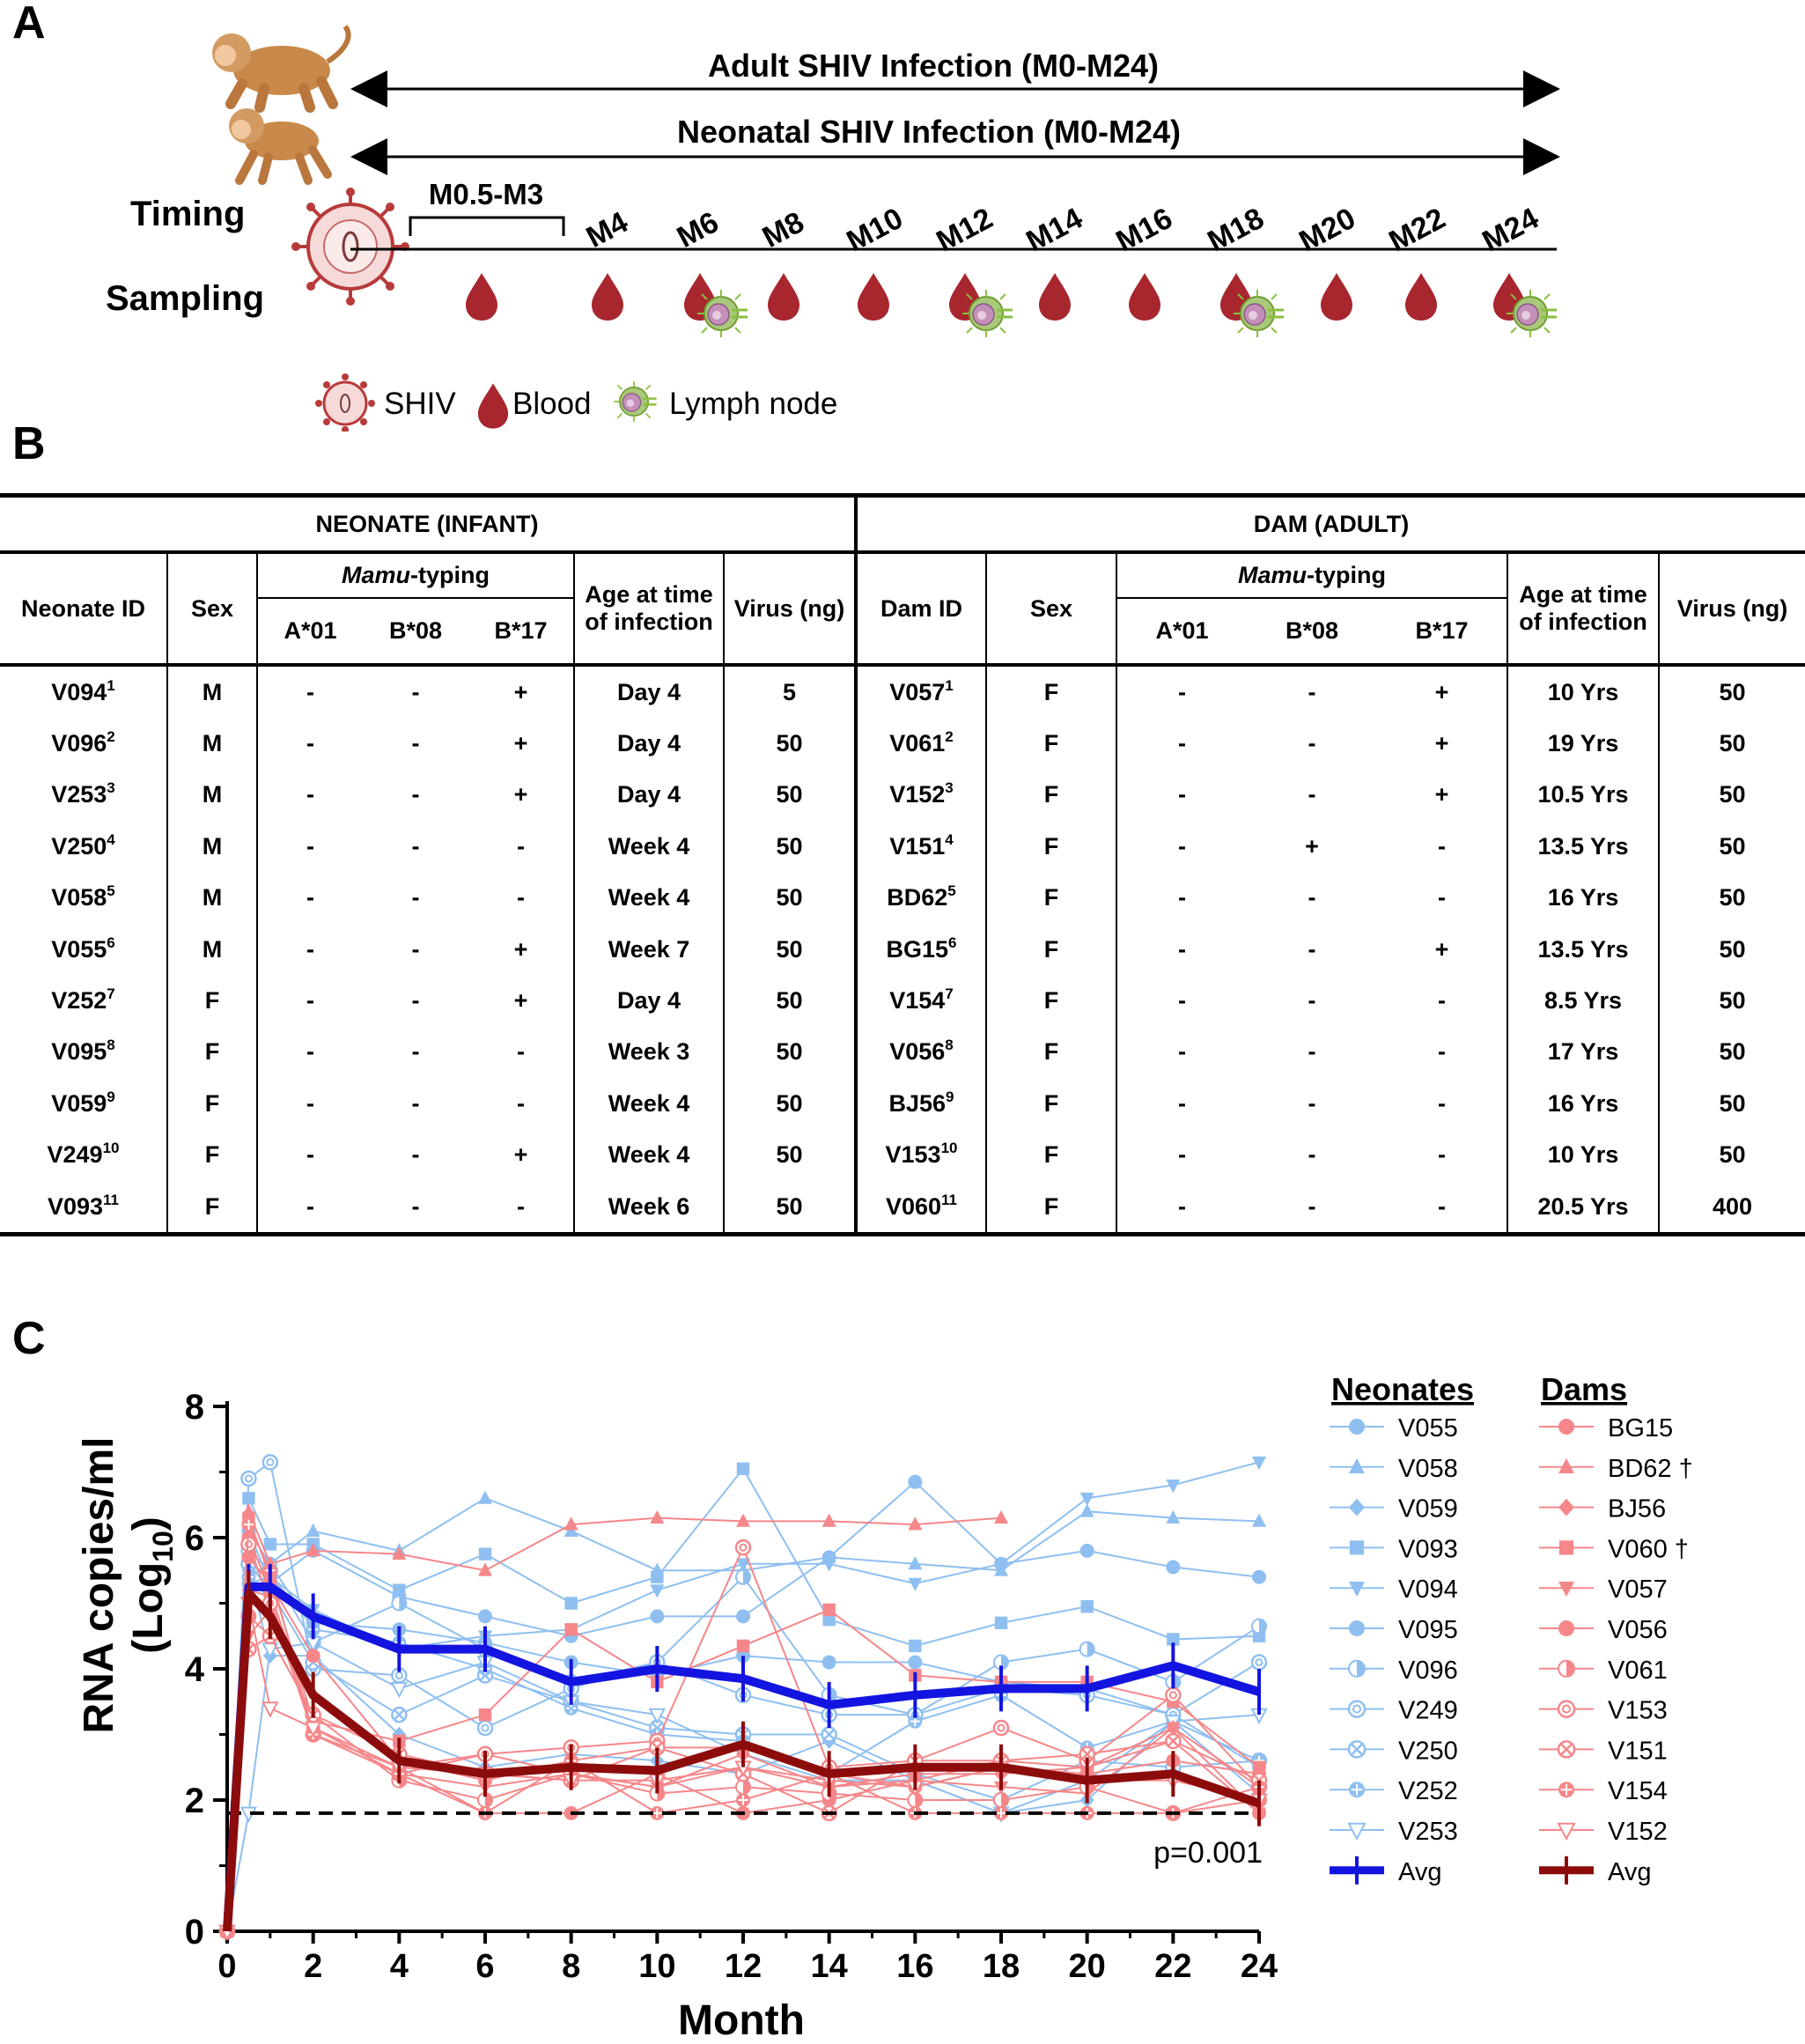 The height and width of the screenshot is (2044, 1805). Describe the element at coordinates (552, 404) in the screenshot. I see `legend-blood-label: Blood` at that location.